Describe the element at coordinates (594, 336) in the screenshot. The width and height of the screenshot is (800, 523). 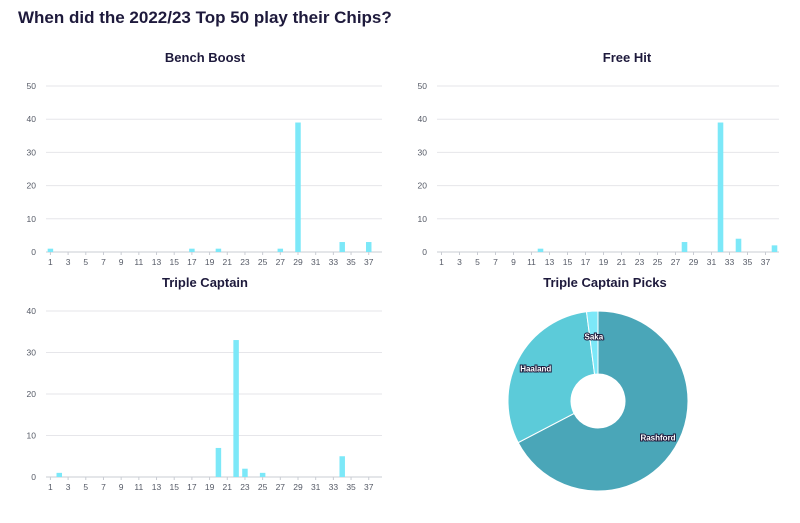
I see `pie-label: Saka` at that location.